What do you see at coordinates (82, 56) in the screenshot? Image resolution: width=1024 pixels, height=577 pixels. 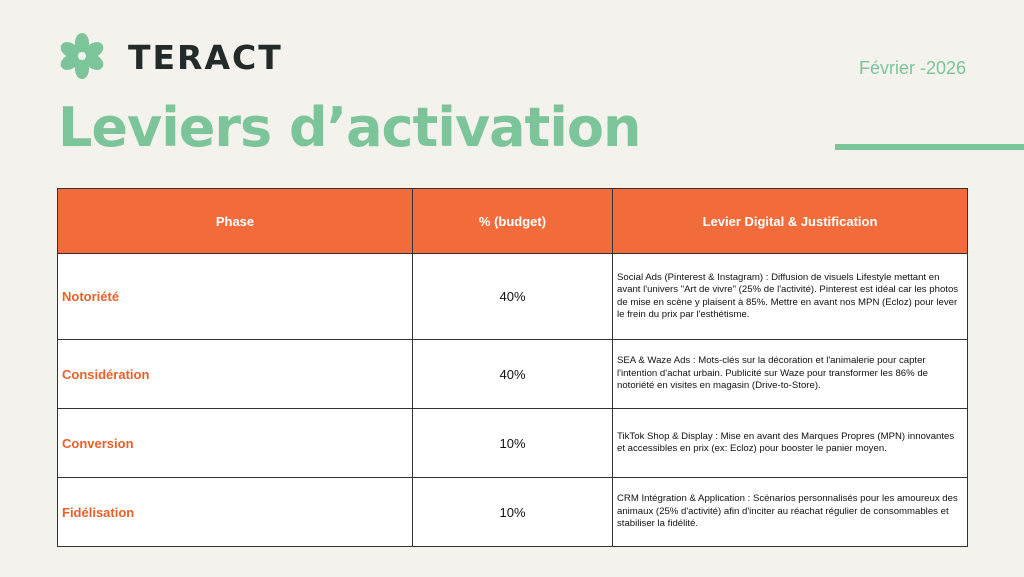 I see `logo-icon` at bounding box center [82, 56].